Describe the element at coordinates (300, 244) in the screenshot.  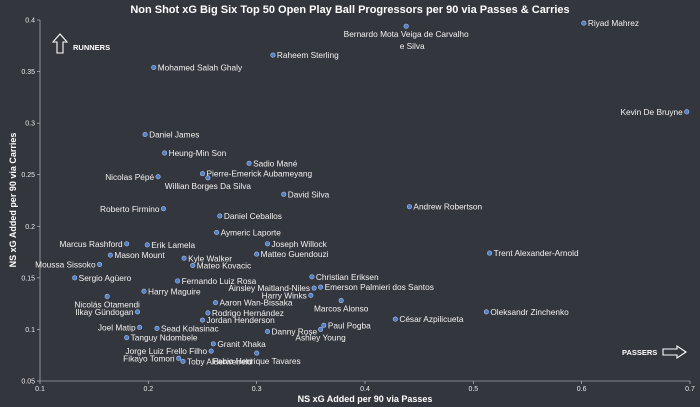
I see `point-label: Joseph Willock` at that location.